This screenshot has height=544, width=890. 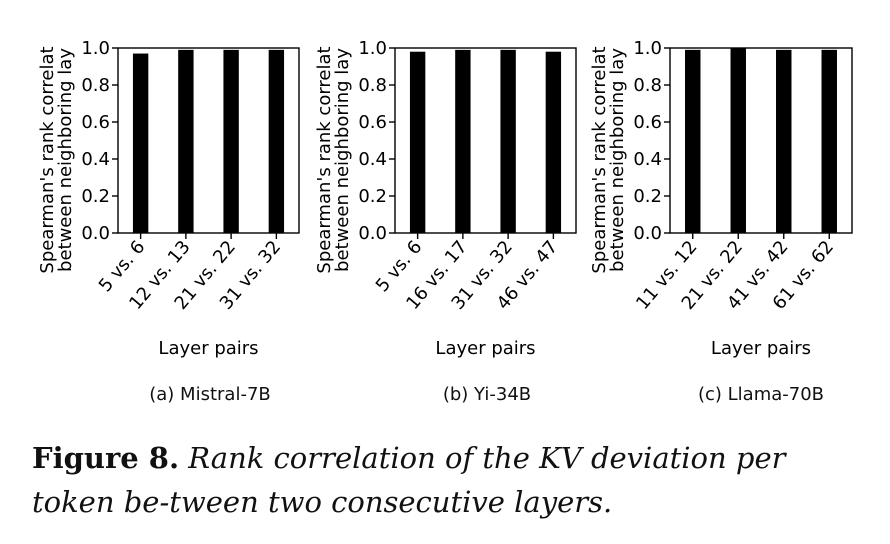 What do you see at coordinates (372, 48) in the screenshot?
I see `ytick-label-1-5: 1.0` at bounding box center [372, 48].